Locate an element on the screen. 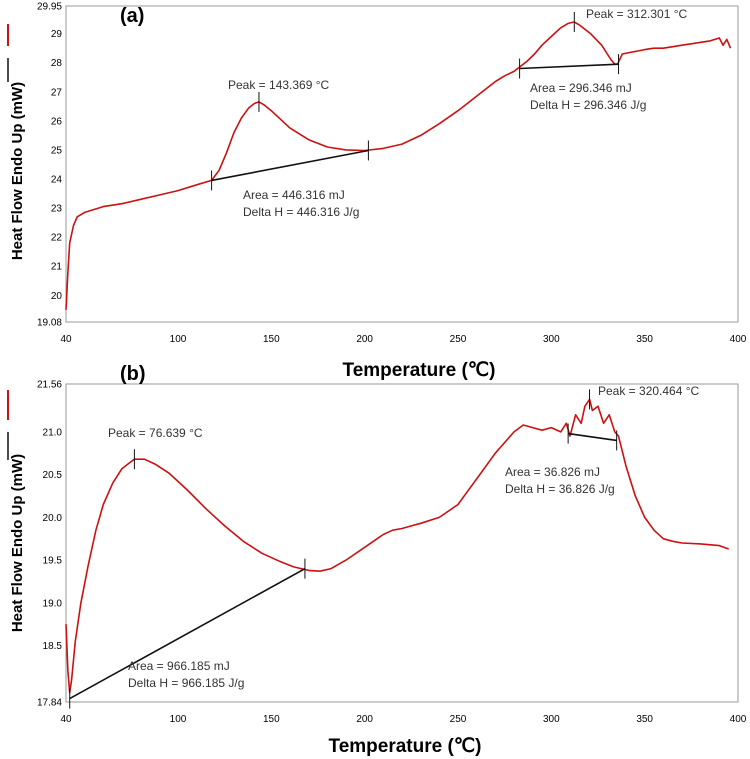 The width and height of the screenshot is (750, 759). y-tick-label: 25 is located at coordinates (57, 150).